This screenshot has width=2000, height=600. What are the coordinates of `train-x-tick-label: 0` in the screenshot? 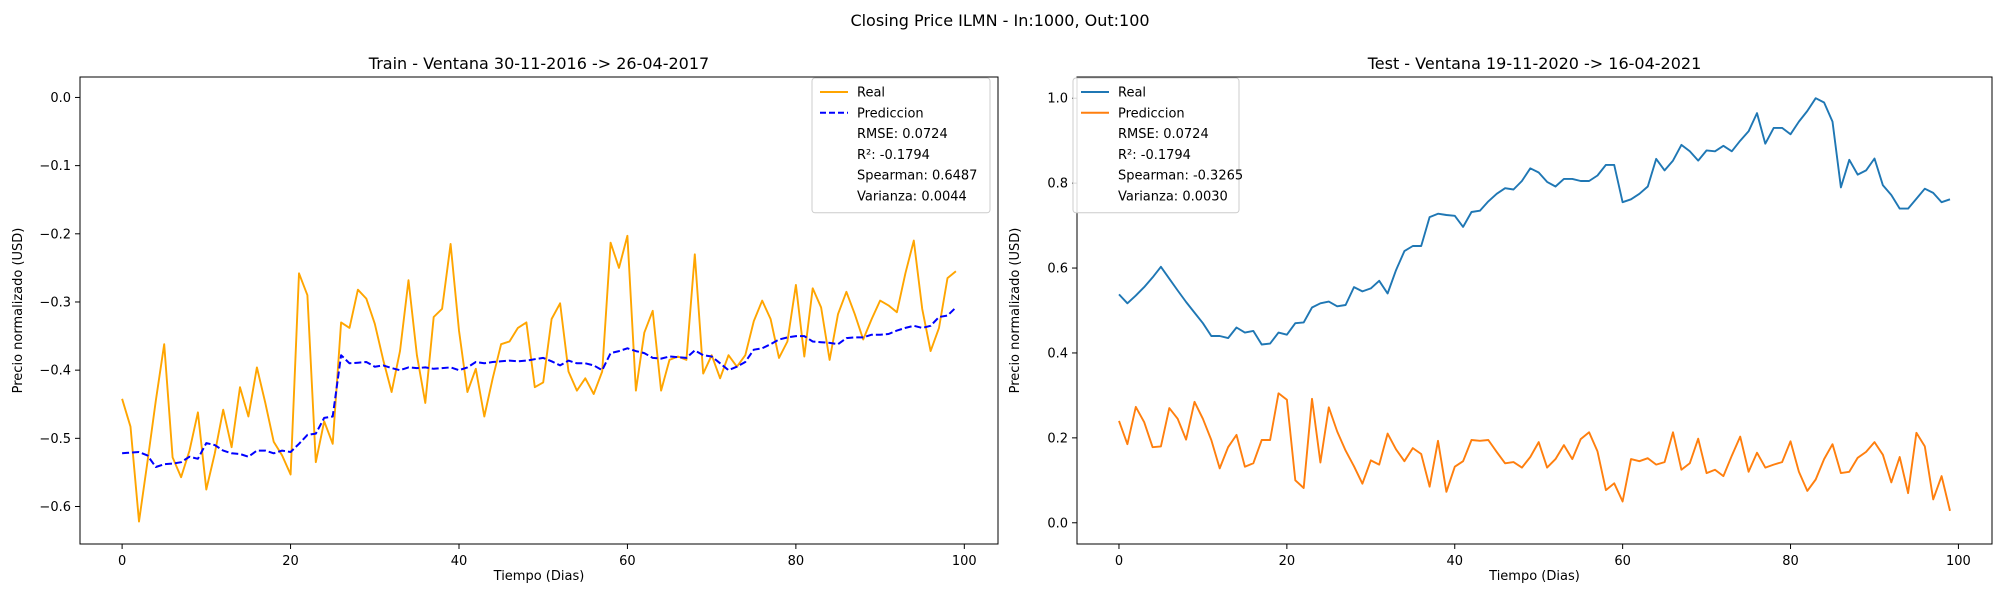 It's located at (122, 561).